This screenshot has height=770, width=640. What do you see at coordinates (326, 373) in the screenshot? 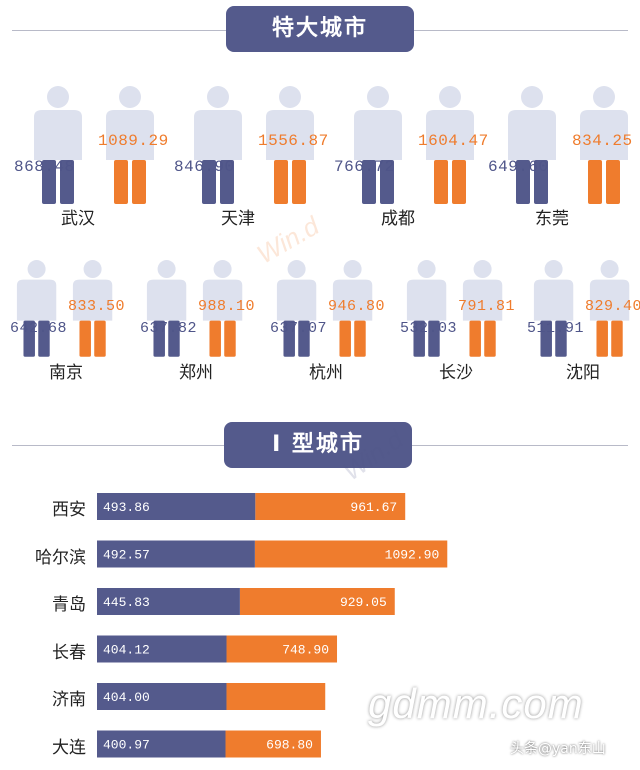
I see `city-name: 杭州` at bounding box center [326, 373].